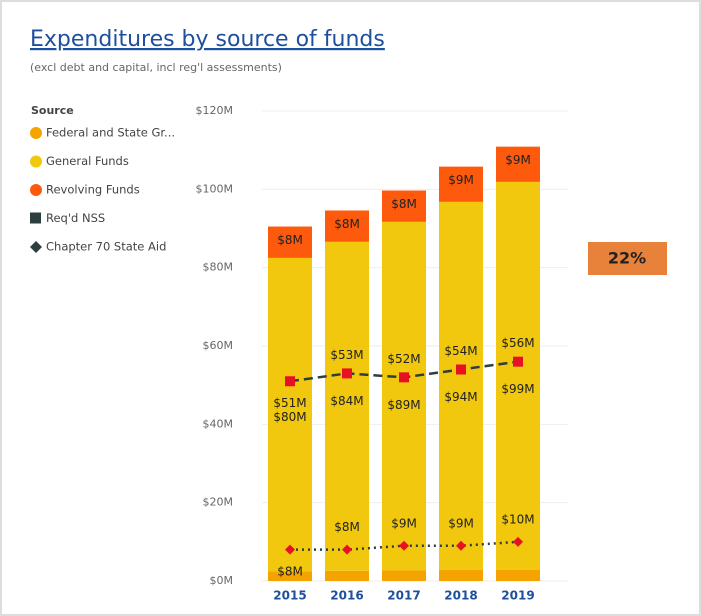 Image resolution: width=701 pixels, height=616 pixels. What do you see at coordinates (403, 359) in the screenshot?
I see `data-label: $52M` at bounding box center [403, 359].